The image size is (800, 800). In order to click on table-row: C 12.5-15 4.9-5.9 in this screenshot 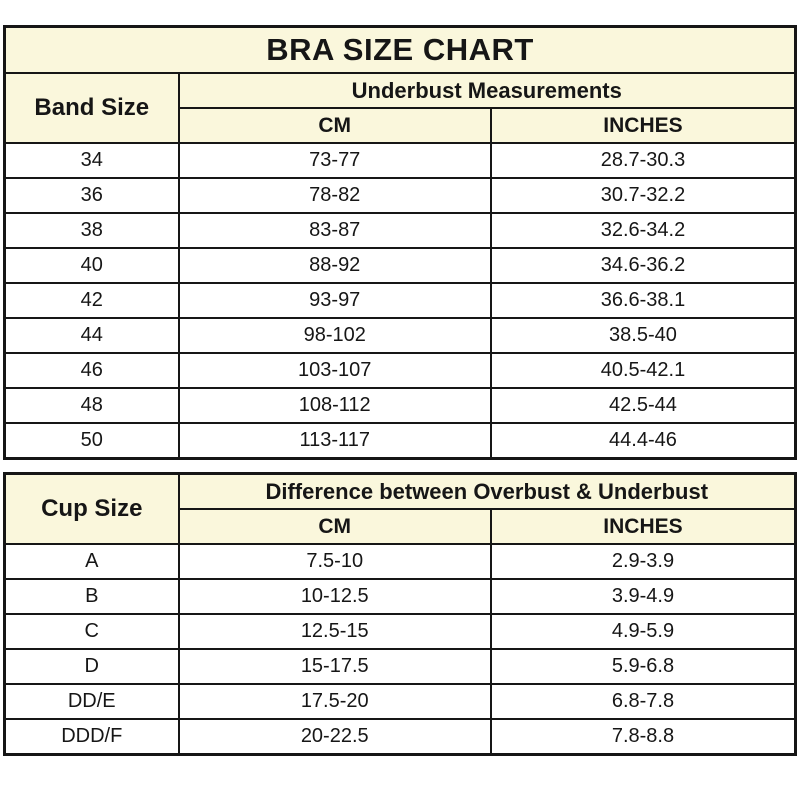, I will do `click(400, 631)`.